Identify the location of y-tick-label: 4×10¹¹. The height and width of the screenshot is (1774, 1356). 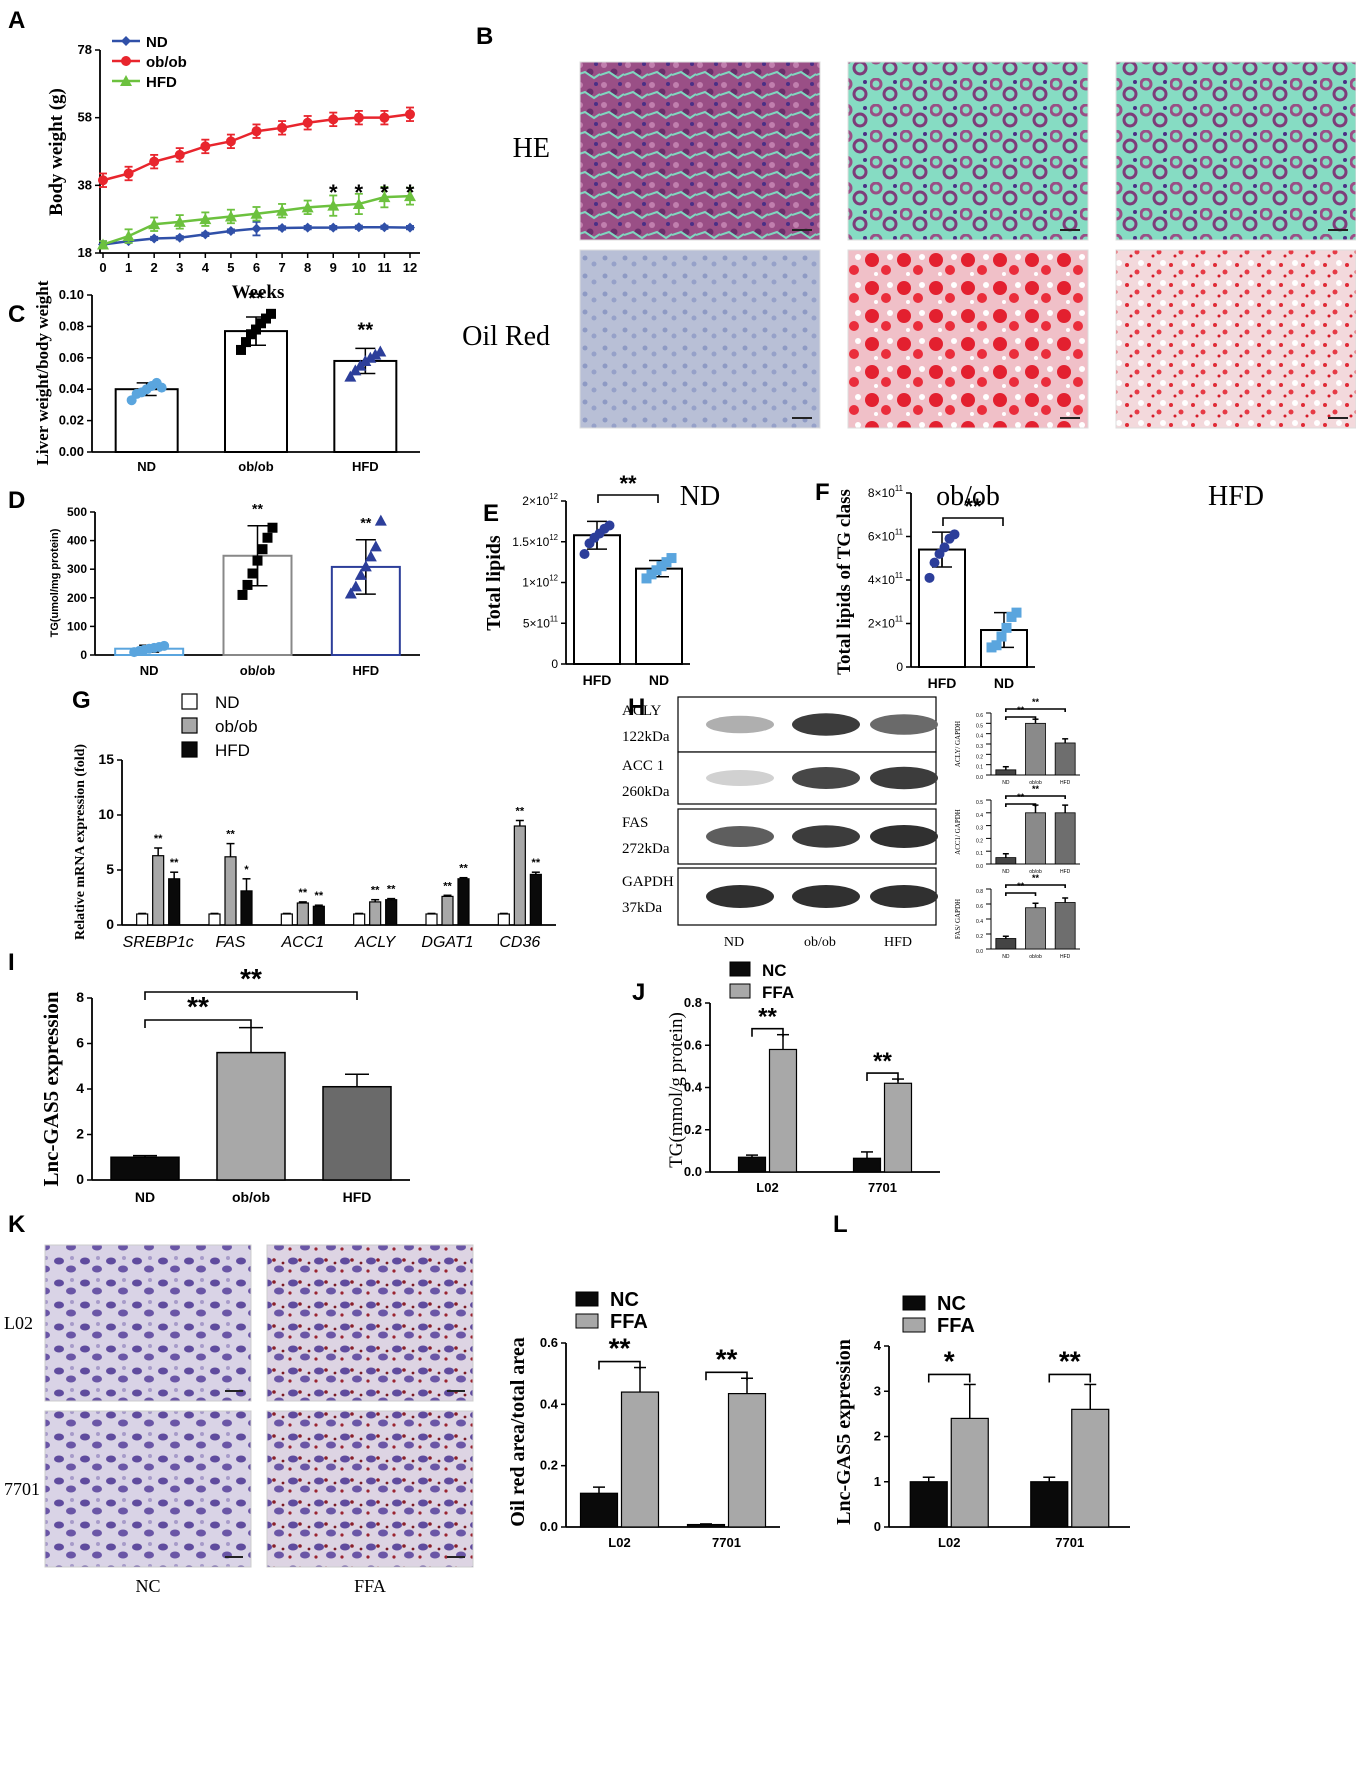
(885, 579).